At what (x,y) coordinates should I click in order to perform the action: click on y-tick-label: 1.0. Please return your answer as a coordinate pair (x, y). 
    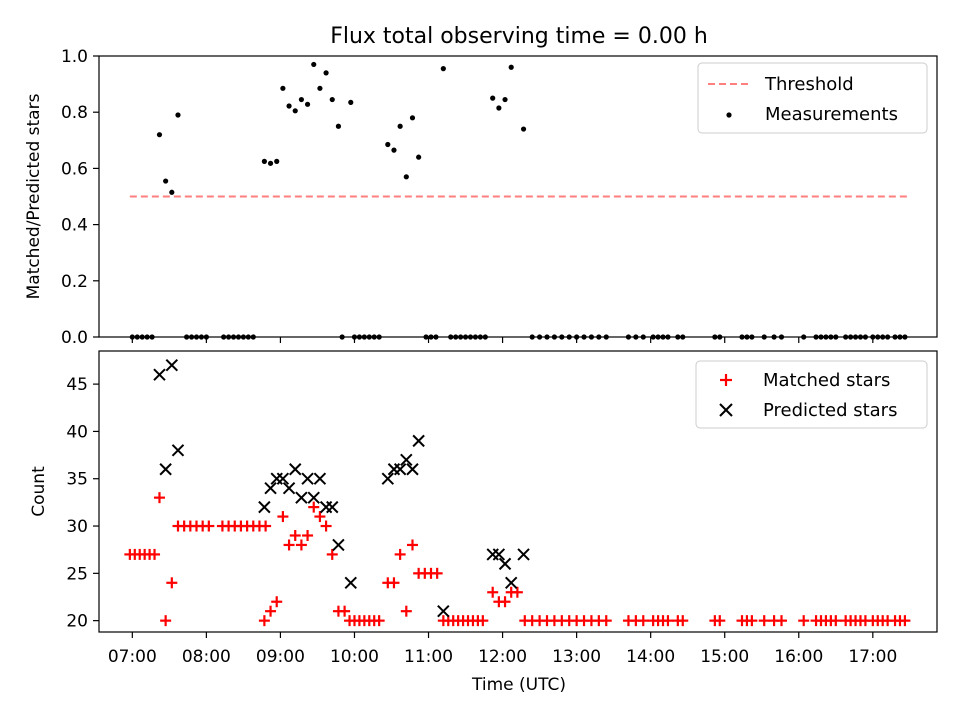
    Looking at the image, I should click on (74, 57).